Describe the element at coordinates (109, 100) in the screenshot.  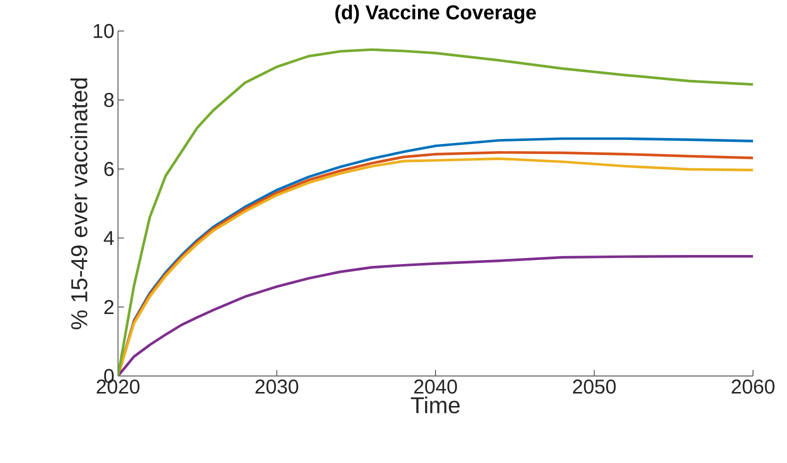
I see `y-tick-label: 8` at that location.